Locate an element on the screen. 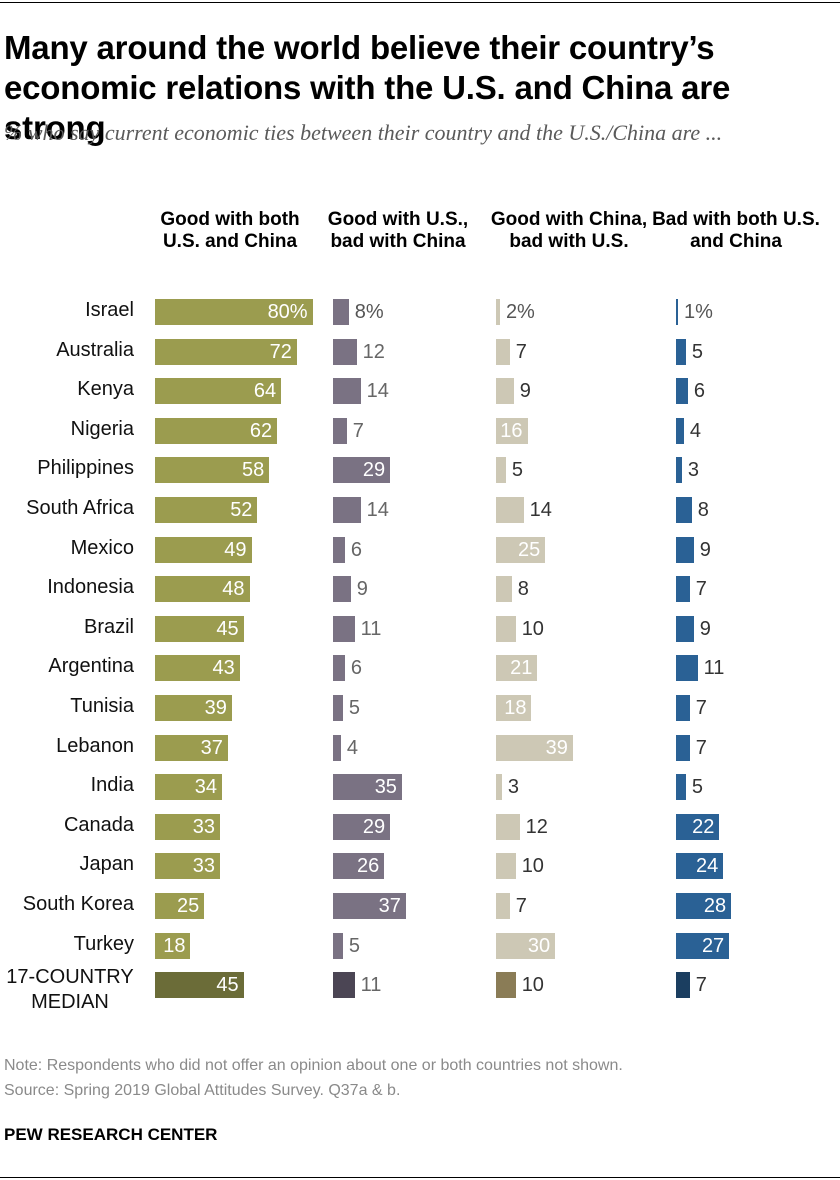 This screenshot has height=1180, width=840. value-label: 24 is located at coordinates (707, 866).